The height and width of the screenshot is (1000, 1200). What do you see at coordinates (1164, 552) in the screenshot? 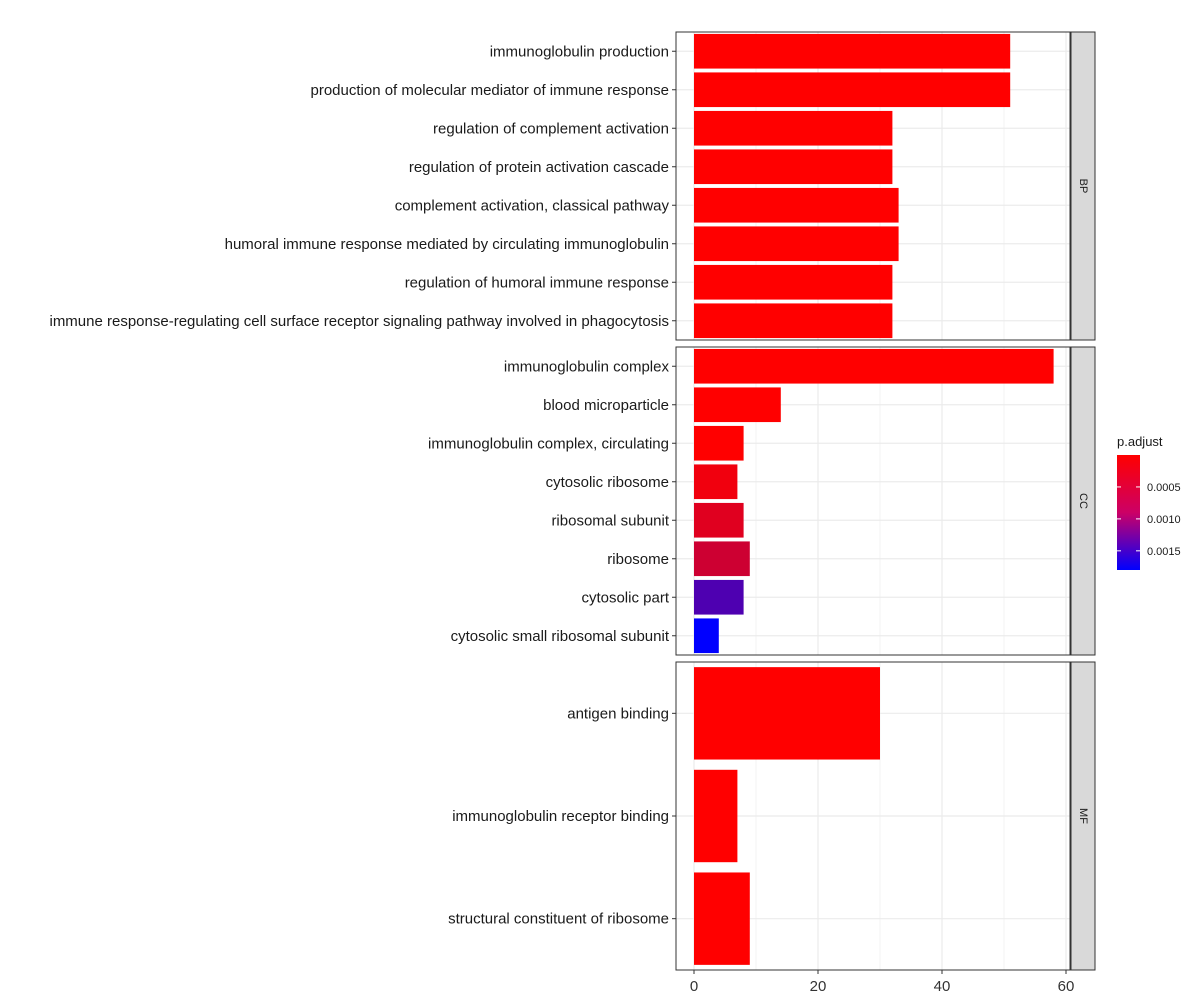
I see `legend-tick-label: 0.0015` at bounding box center [1164, 552].